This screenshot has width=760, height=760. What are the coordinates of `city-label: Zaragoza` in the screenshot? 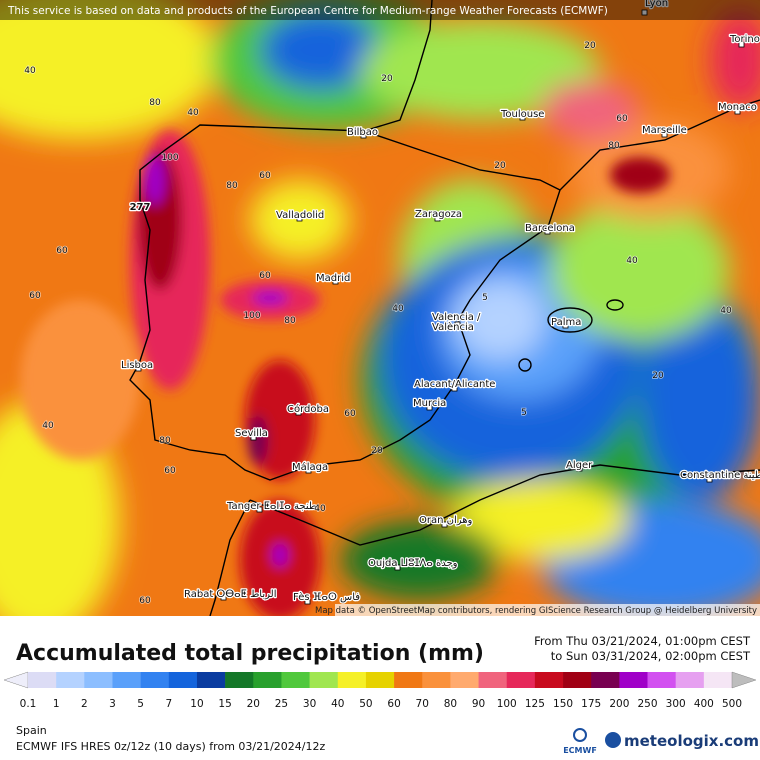 It's located at (438, 214).